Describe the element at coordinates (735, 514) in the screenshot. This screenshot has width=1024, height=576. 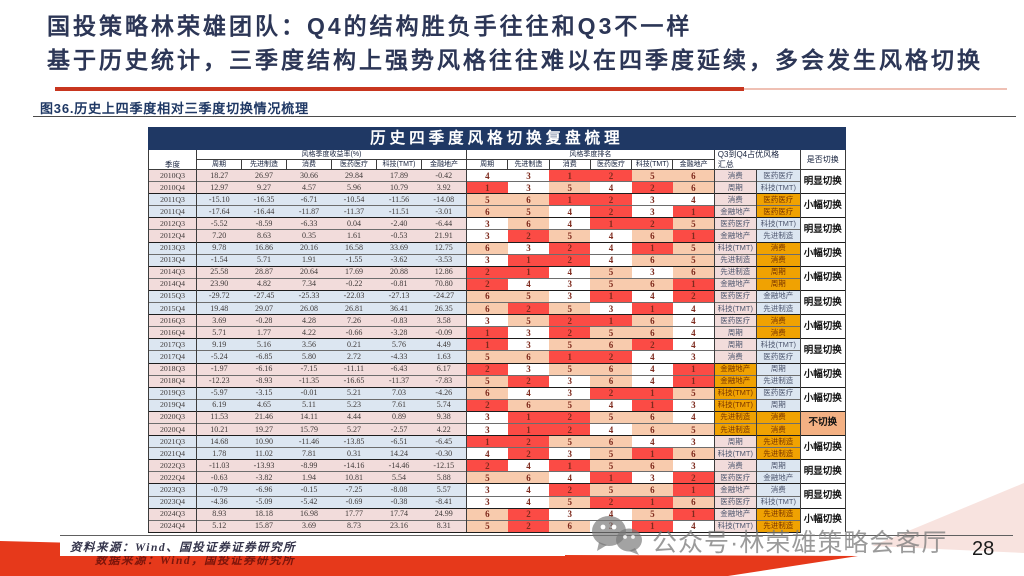
I see `top-style-1-cell: 金融地产` at that location.